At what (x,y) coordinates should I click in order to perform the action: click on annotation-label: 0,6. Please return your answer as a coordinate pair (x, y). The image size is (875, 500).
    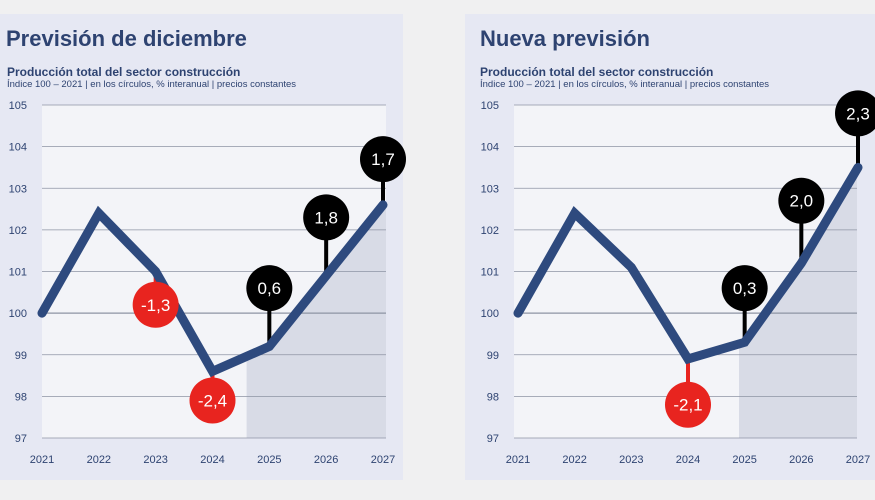
    Looking at the image, I should click on (270, 288).